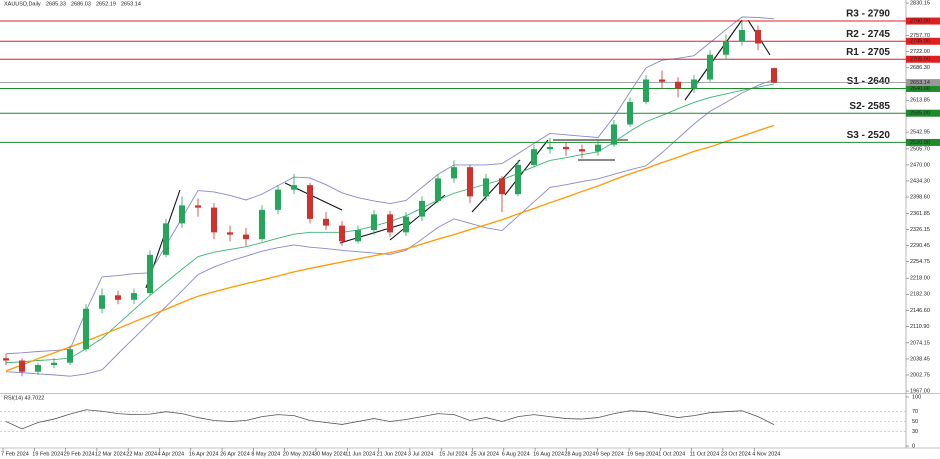 This screenshot has height=459, width=940. I want to click on rsi-line, so click(390, 419).